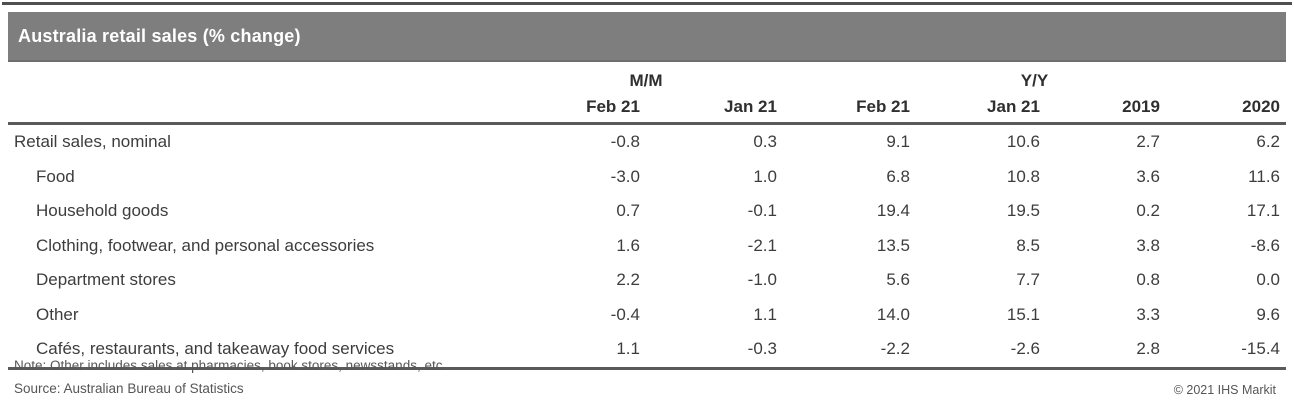 Image resolution: width=1294 pixels, height=406 pixels. Describe the element at coordinates (765, 176) in the screenshot. I see `cell-value: 1.0` at that location.